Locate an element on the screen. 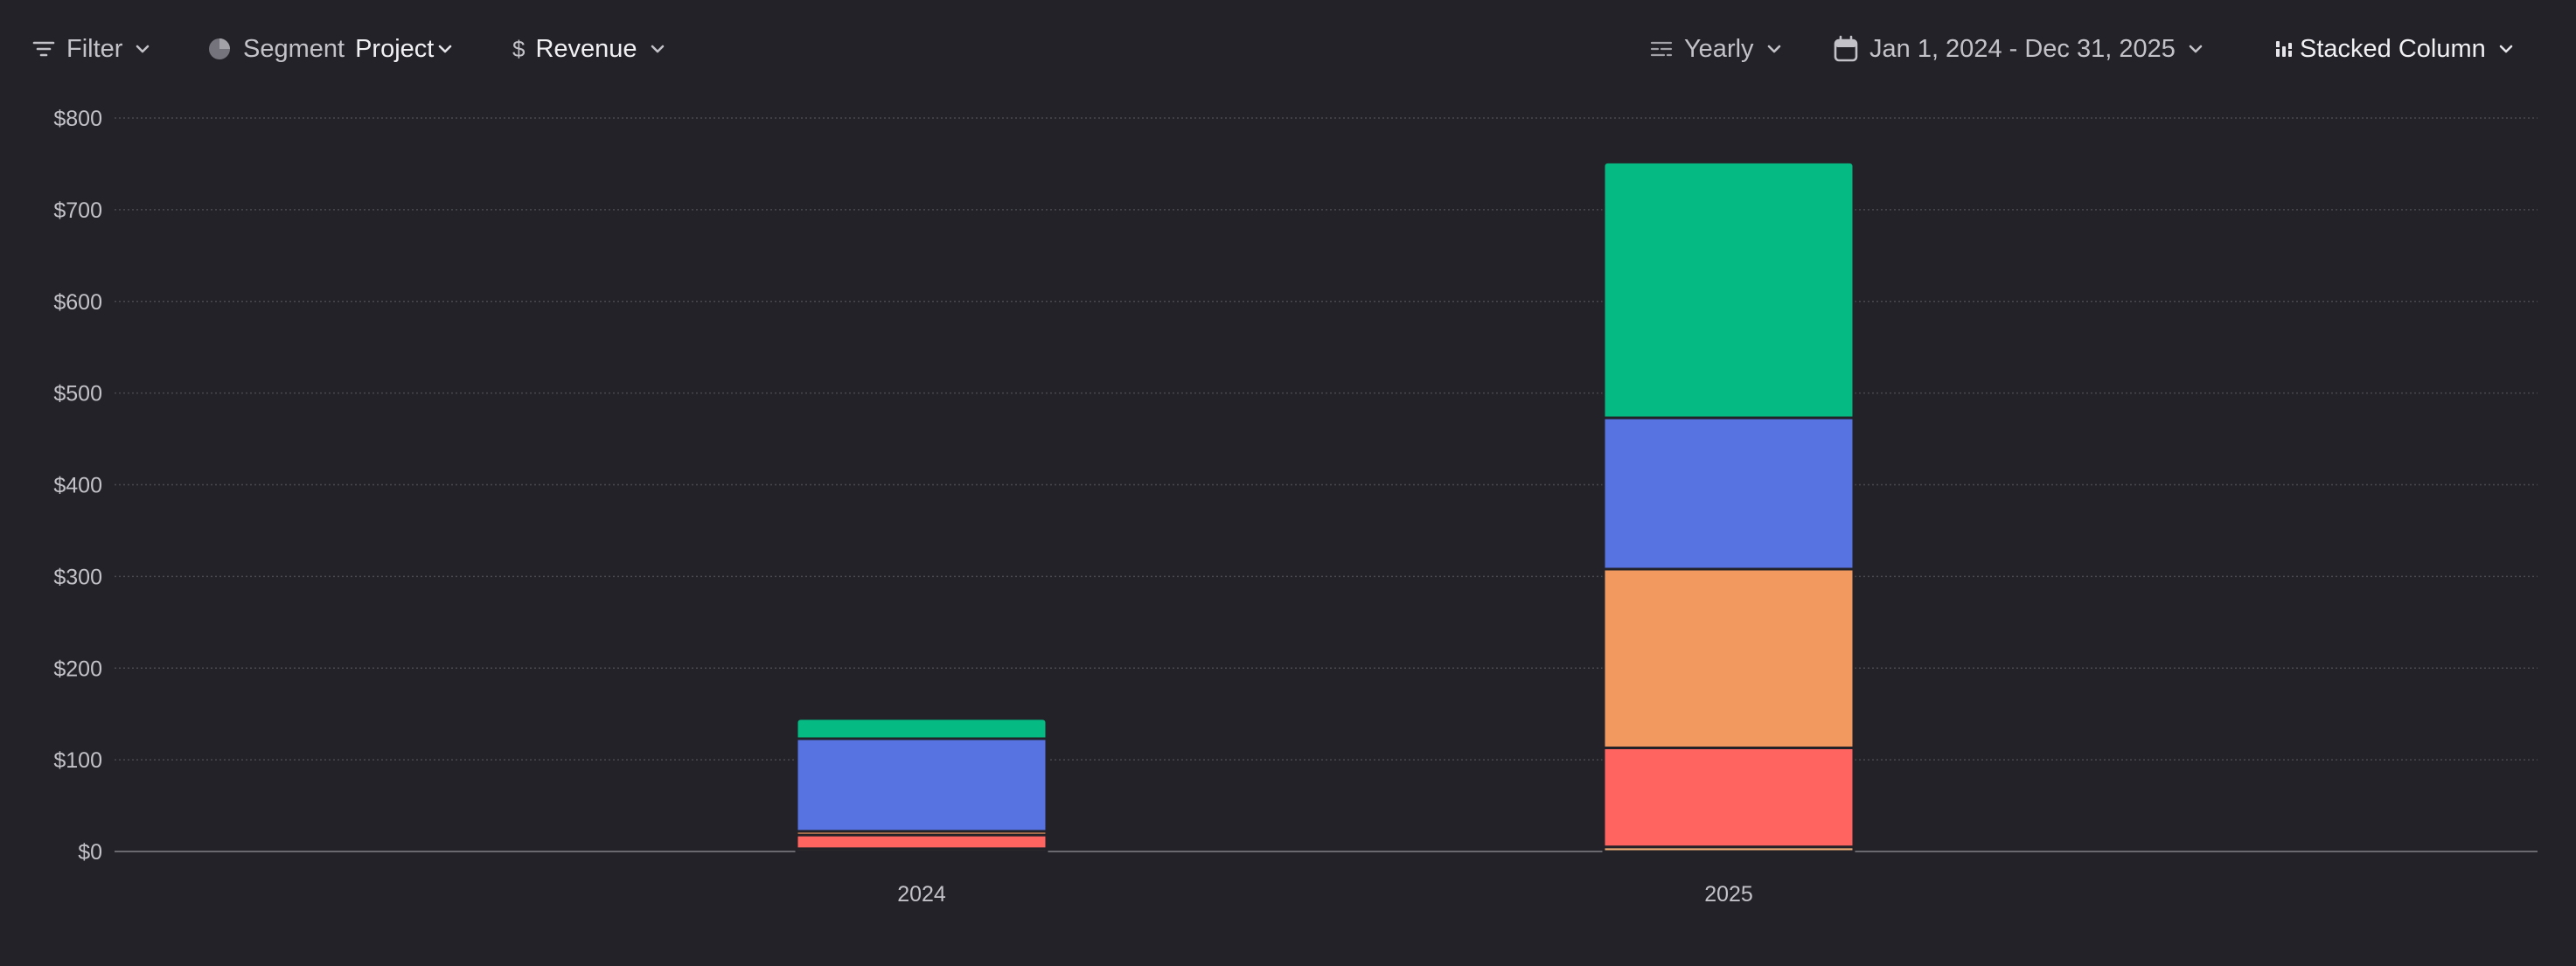  y-tick-label: $200 is located at coordinates (77, 669).